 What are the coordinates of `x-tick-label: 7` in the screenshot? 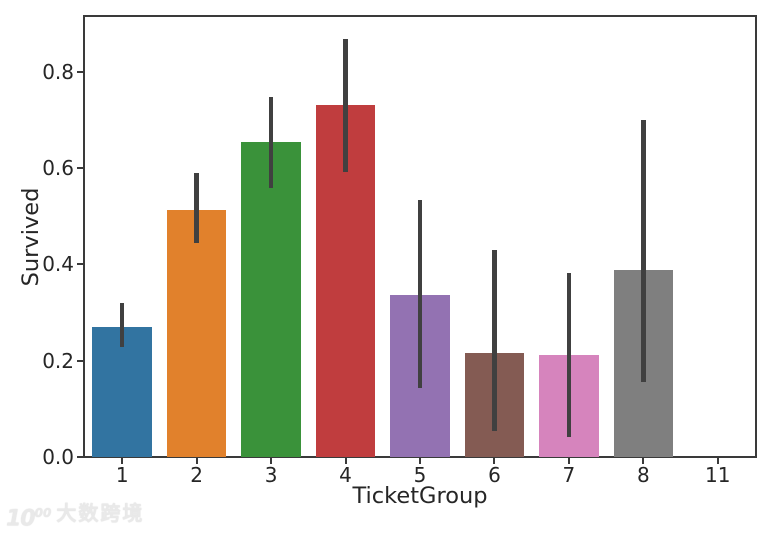 It's located at (569, 475).